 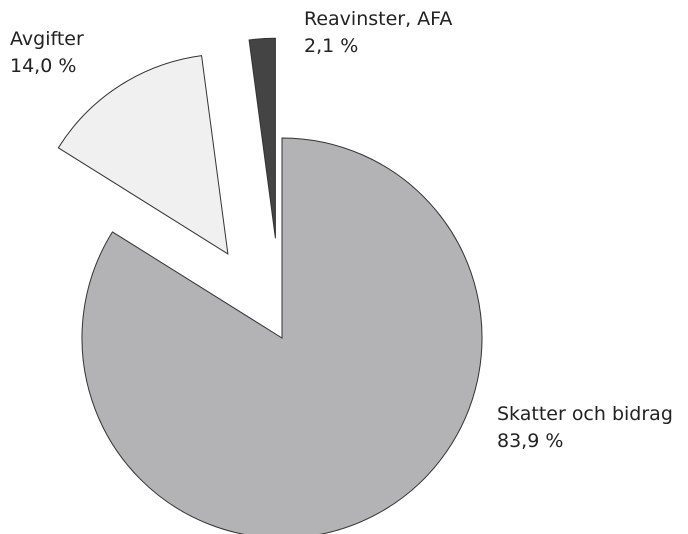 I want to click on slice-value-label: 14,0 %, so click(x=43, y=66).